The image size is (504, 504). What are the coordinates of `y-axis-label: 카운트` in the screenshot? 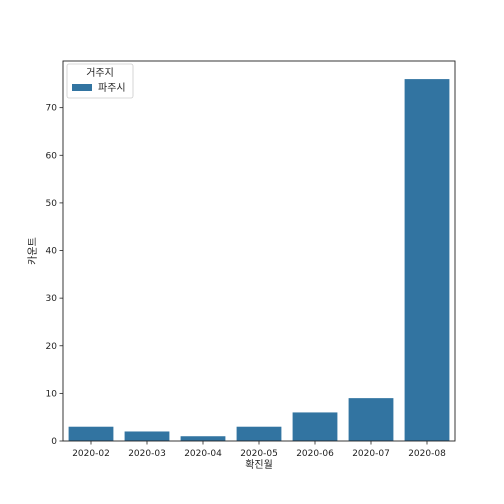 It's located at (33, 251).